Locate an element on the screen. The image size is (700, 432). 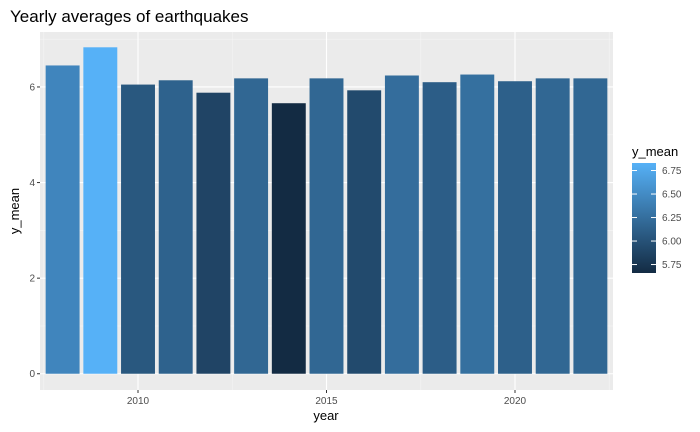
bar-2021 is located at coordinates (552, 226).